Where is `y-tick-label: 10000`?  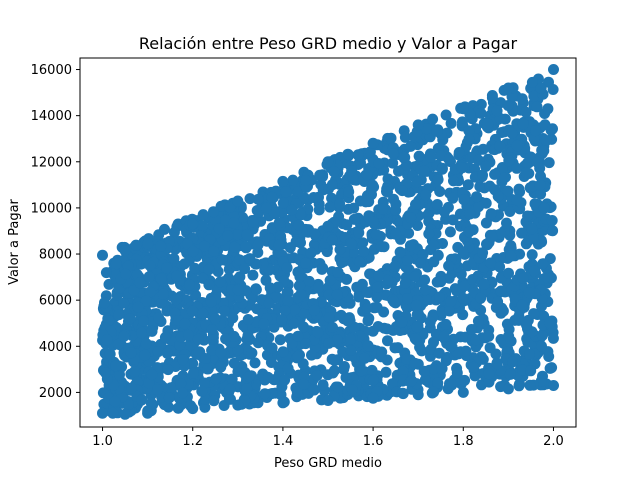
y-tick-label: 10000 is located at coordinates (51, 208).